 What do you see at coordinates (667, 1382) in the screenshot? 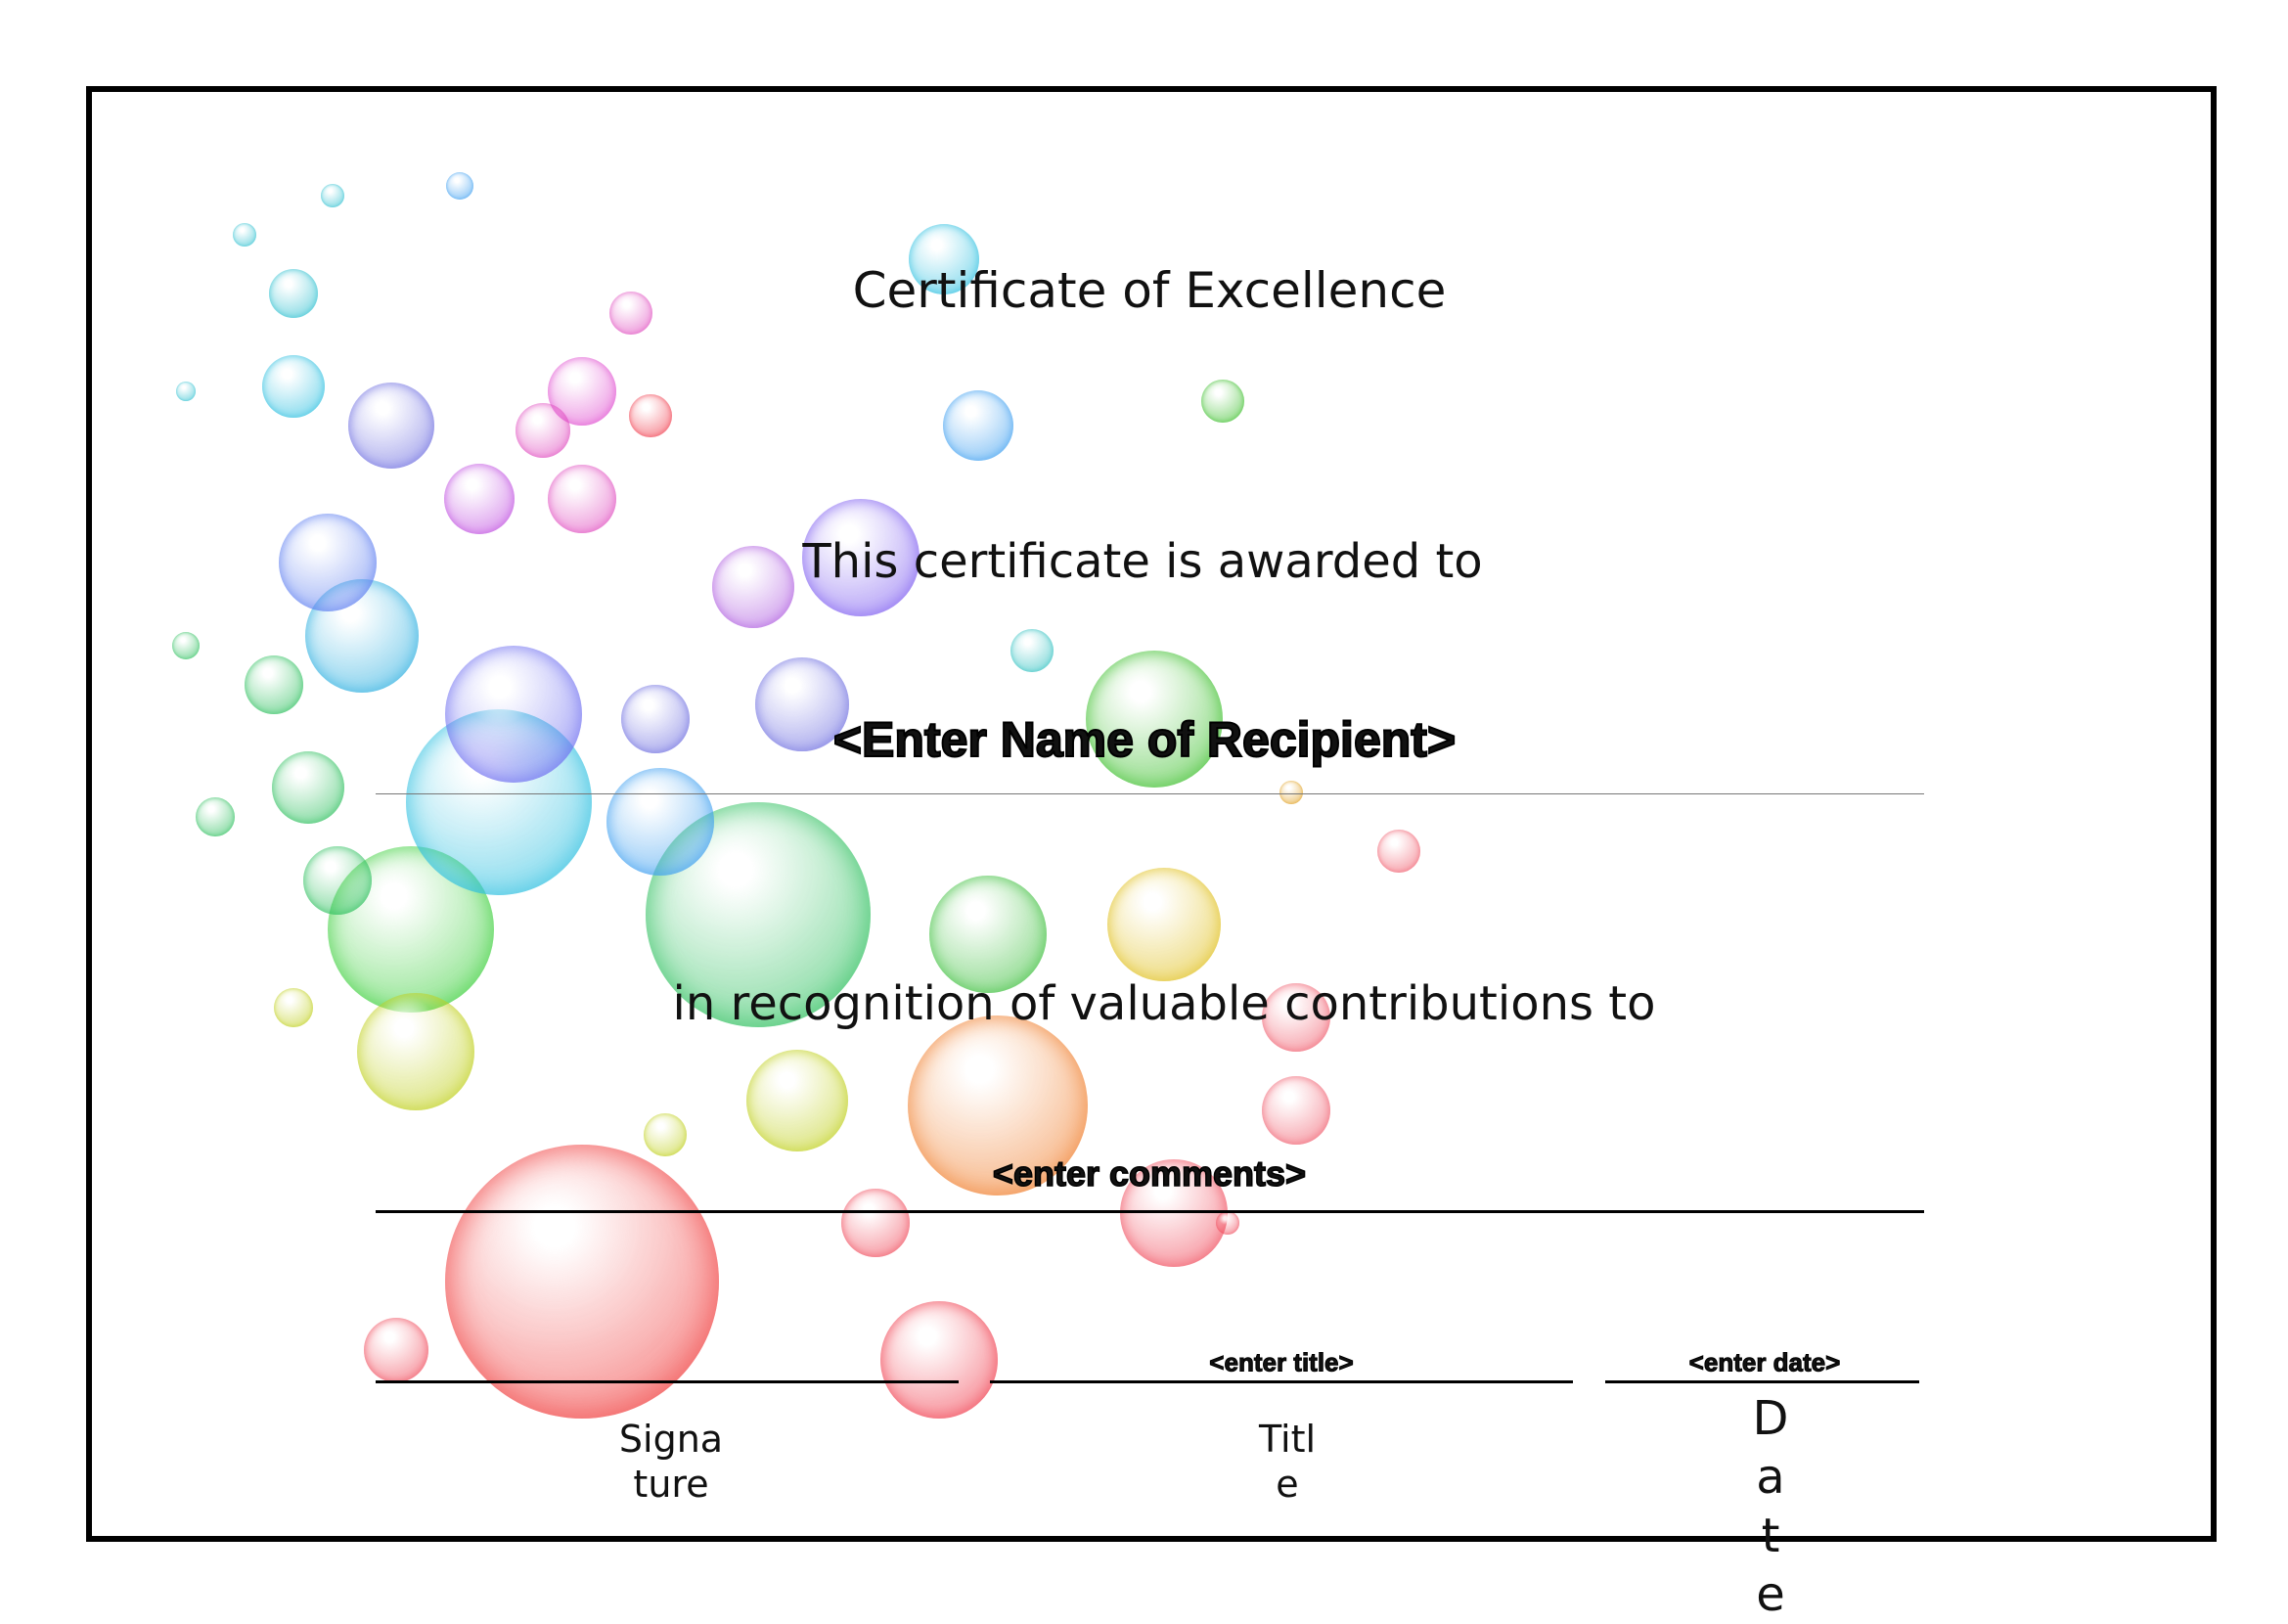
I see `signature-line` at bounding box center [667, 1382].